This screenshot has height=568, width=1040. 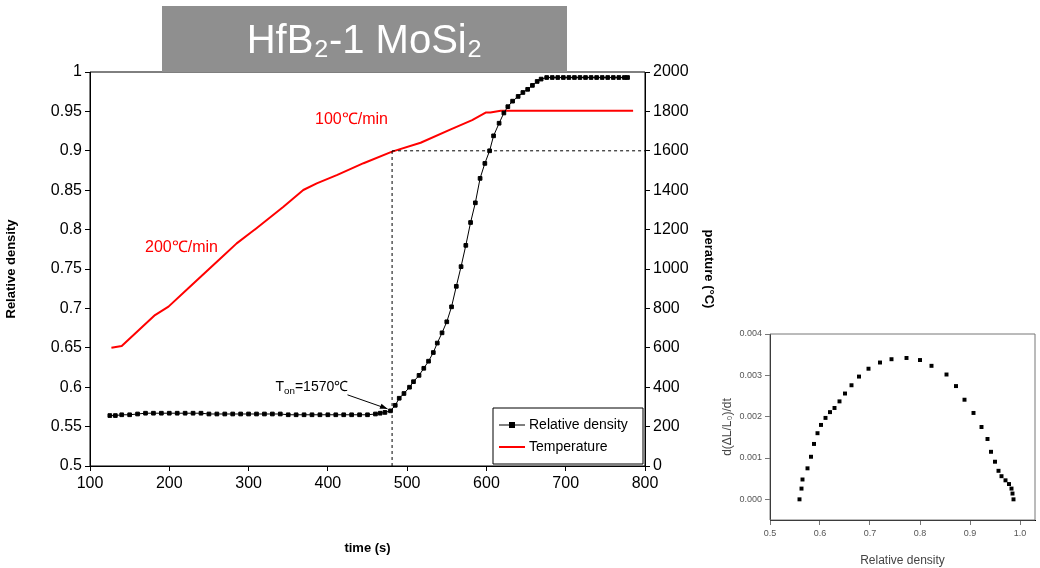 What do you see at coordinates (367, 547) in the screenshot?
I see `x-axis-title: time (s)` at bounding box center [367, 547].